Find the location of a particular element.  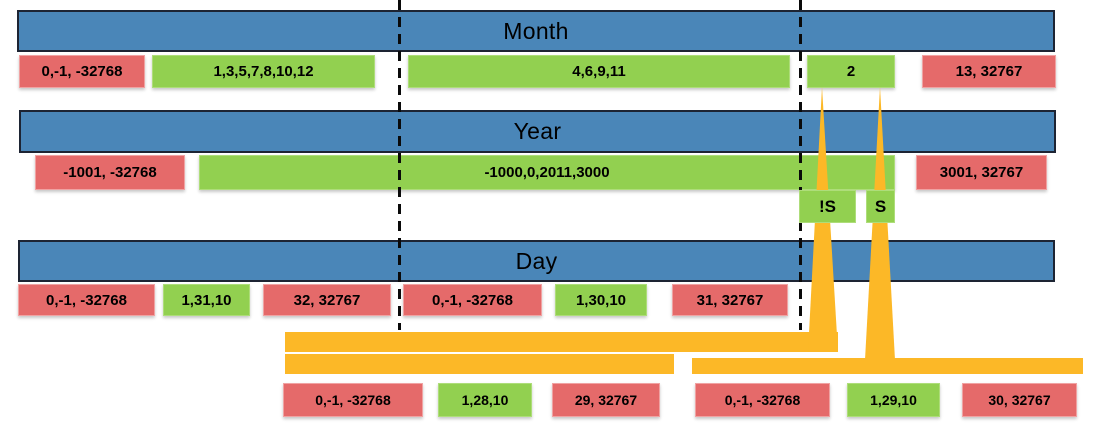

february-partition-box: 1,28,10 is located at coordinates (485, 400).